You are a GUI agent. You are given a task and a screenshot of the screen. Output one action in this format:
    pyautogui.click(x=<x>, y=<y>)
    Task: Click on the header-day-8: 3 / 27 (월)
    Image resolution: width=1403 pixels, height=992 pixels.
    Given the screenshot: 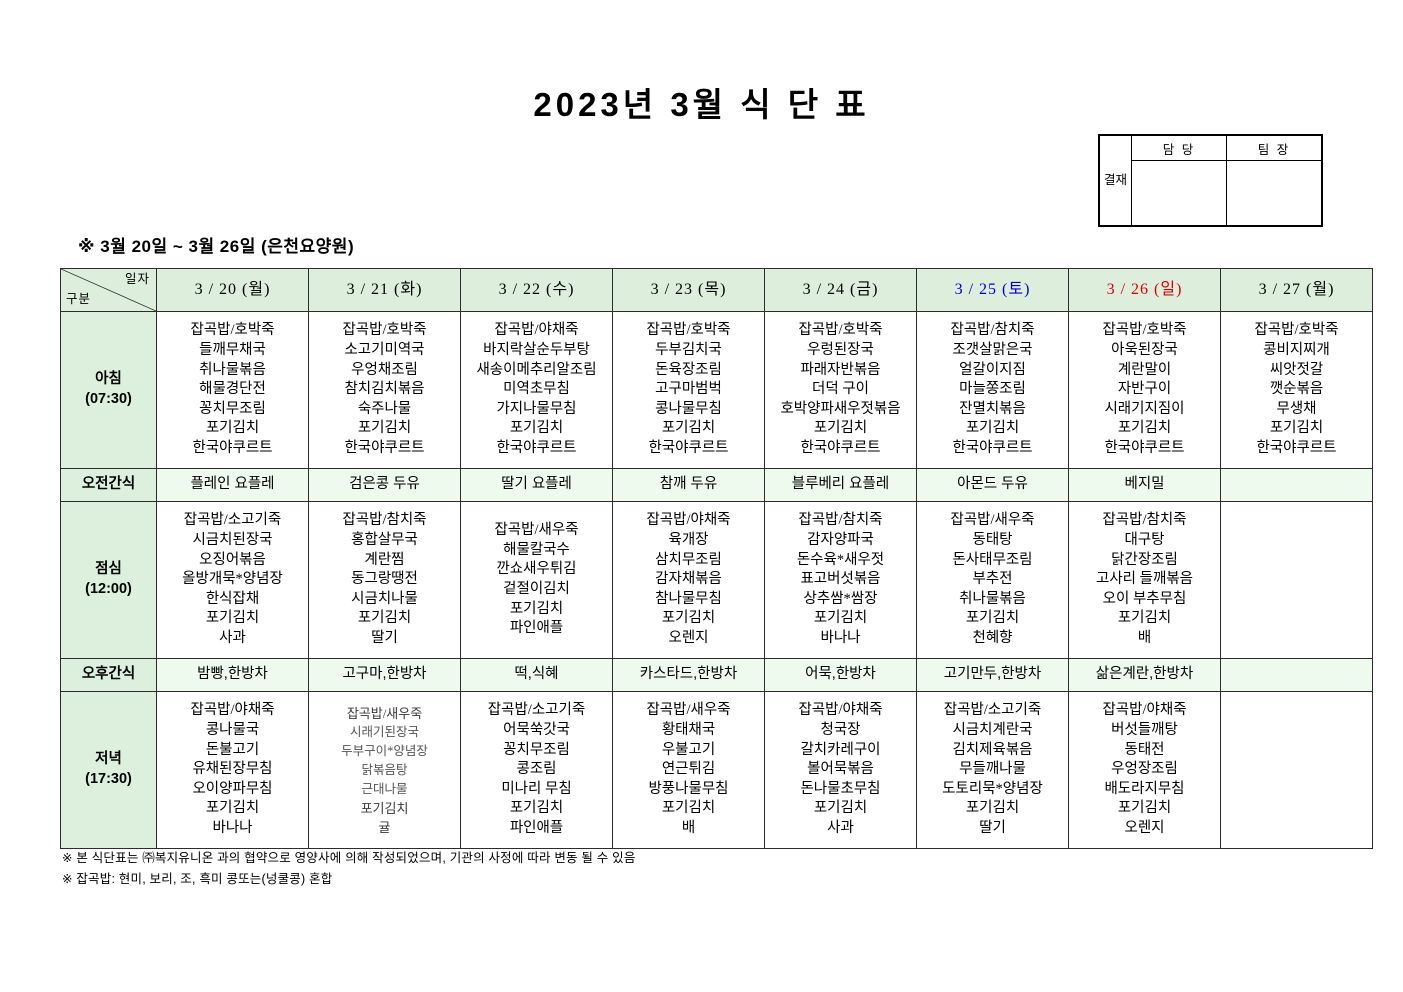 What is the action you would take?
    pyautogui.click(x=1296, y=290)
    